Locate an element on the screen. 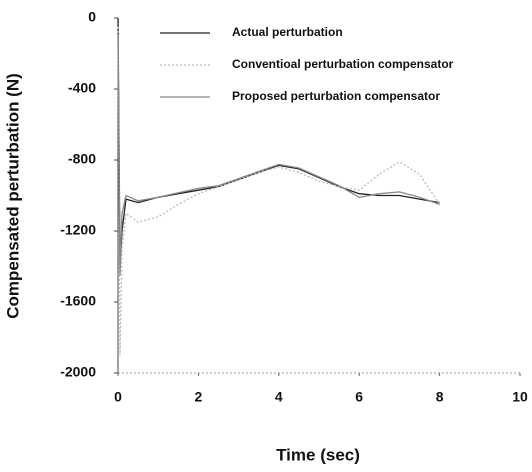 This screenshot has height=472, width=532. y-axis-title: Compensated perturbation (N) is located at coordinates (12, 196).